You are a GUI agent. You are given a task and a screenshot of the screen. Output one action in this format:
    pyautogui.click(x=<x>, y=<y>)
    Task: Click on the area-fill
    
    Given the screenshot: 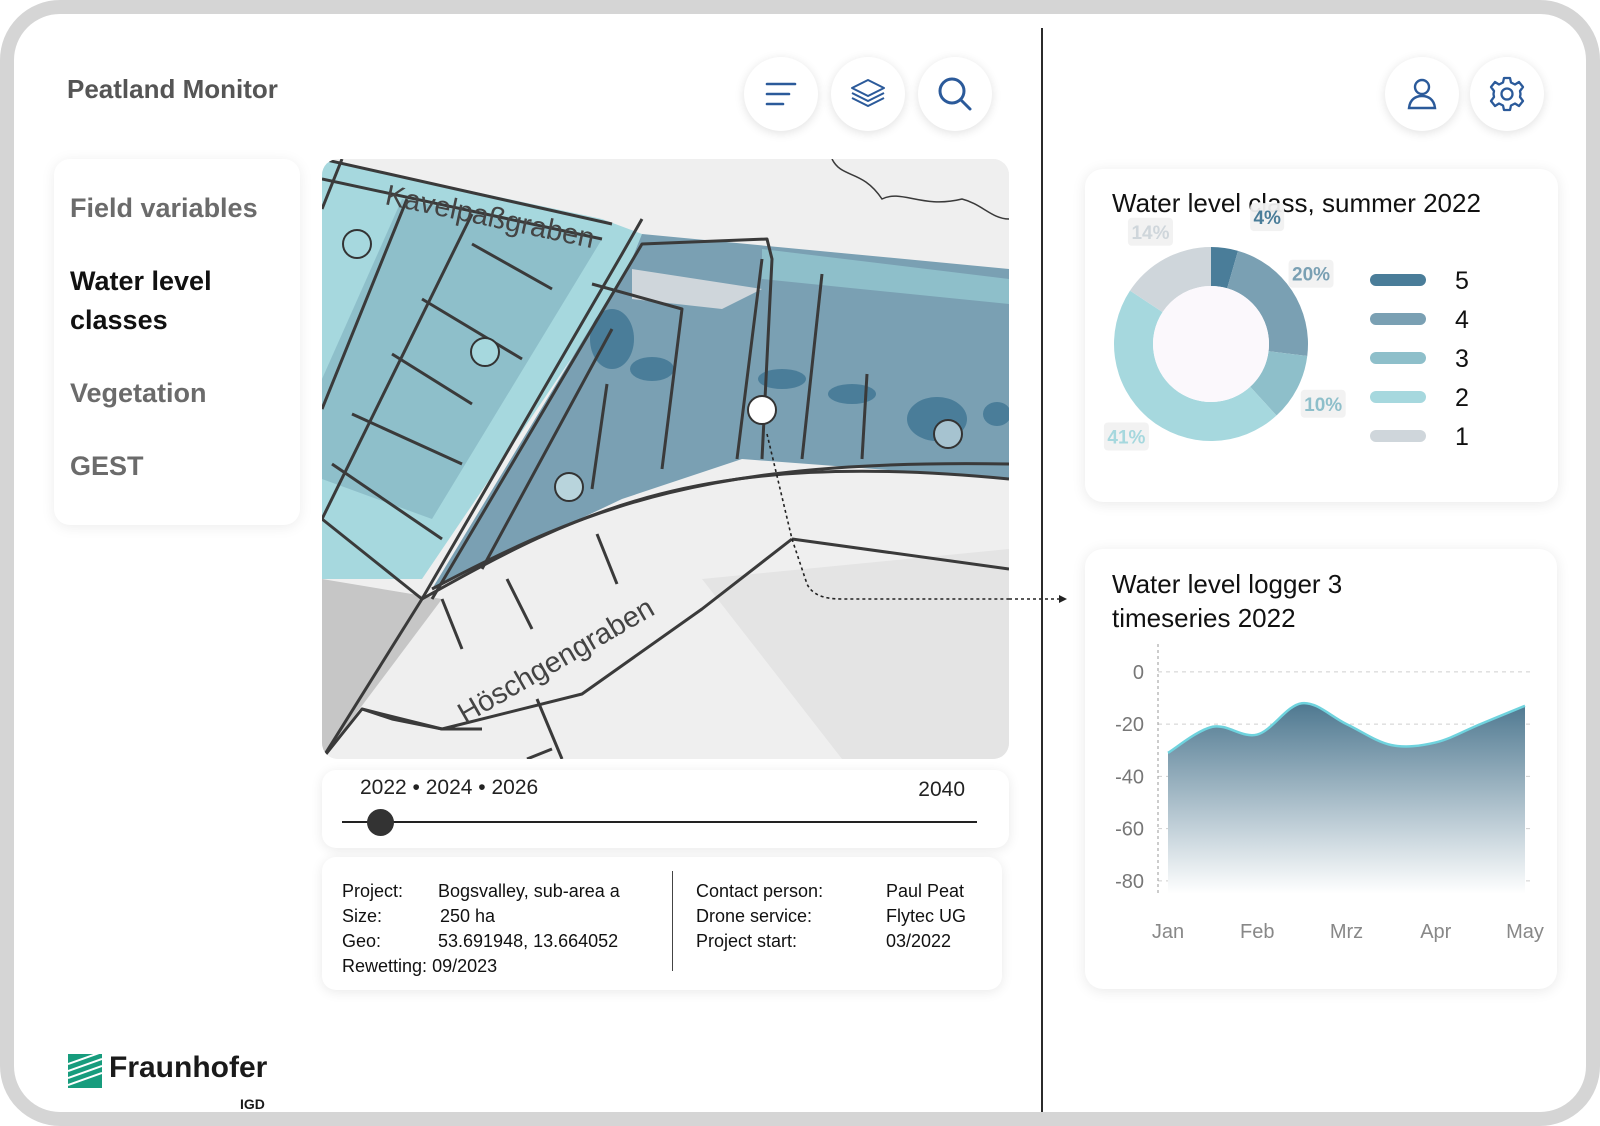 What is the action you would take?
    pyautogui.click(x=1346, y=798)
    